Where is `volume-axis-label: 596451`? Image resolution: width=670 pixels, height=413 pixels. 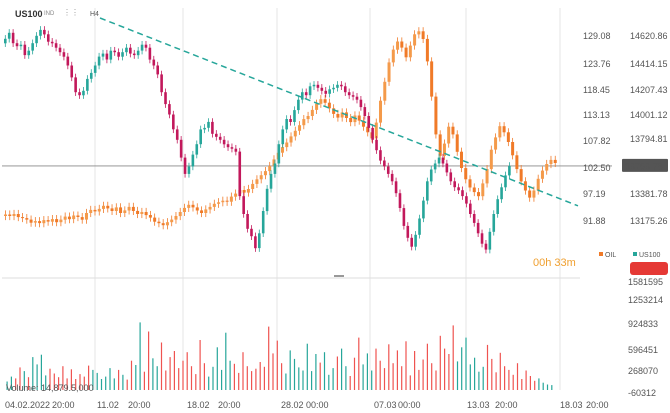 volume-axis-label: 596451 is located at coordinates (643, 350).